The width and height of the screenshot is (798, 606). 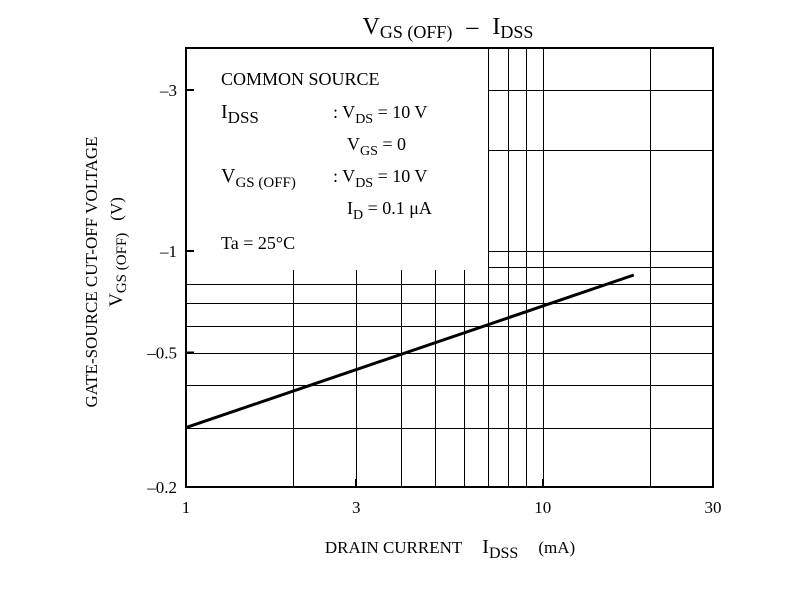 I want to click on legend-heading: COMMON SOURCE, so click(x=300, y=79).